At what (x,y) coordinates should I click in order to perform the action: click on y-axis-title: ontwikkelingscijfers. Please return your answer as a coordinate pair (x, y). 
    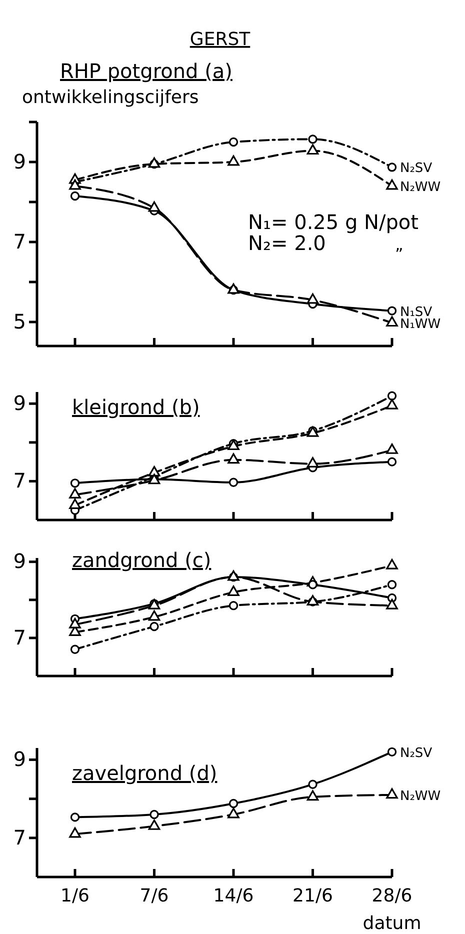
    Looking at the image, I should click on (110, 97).